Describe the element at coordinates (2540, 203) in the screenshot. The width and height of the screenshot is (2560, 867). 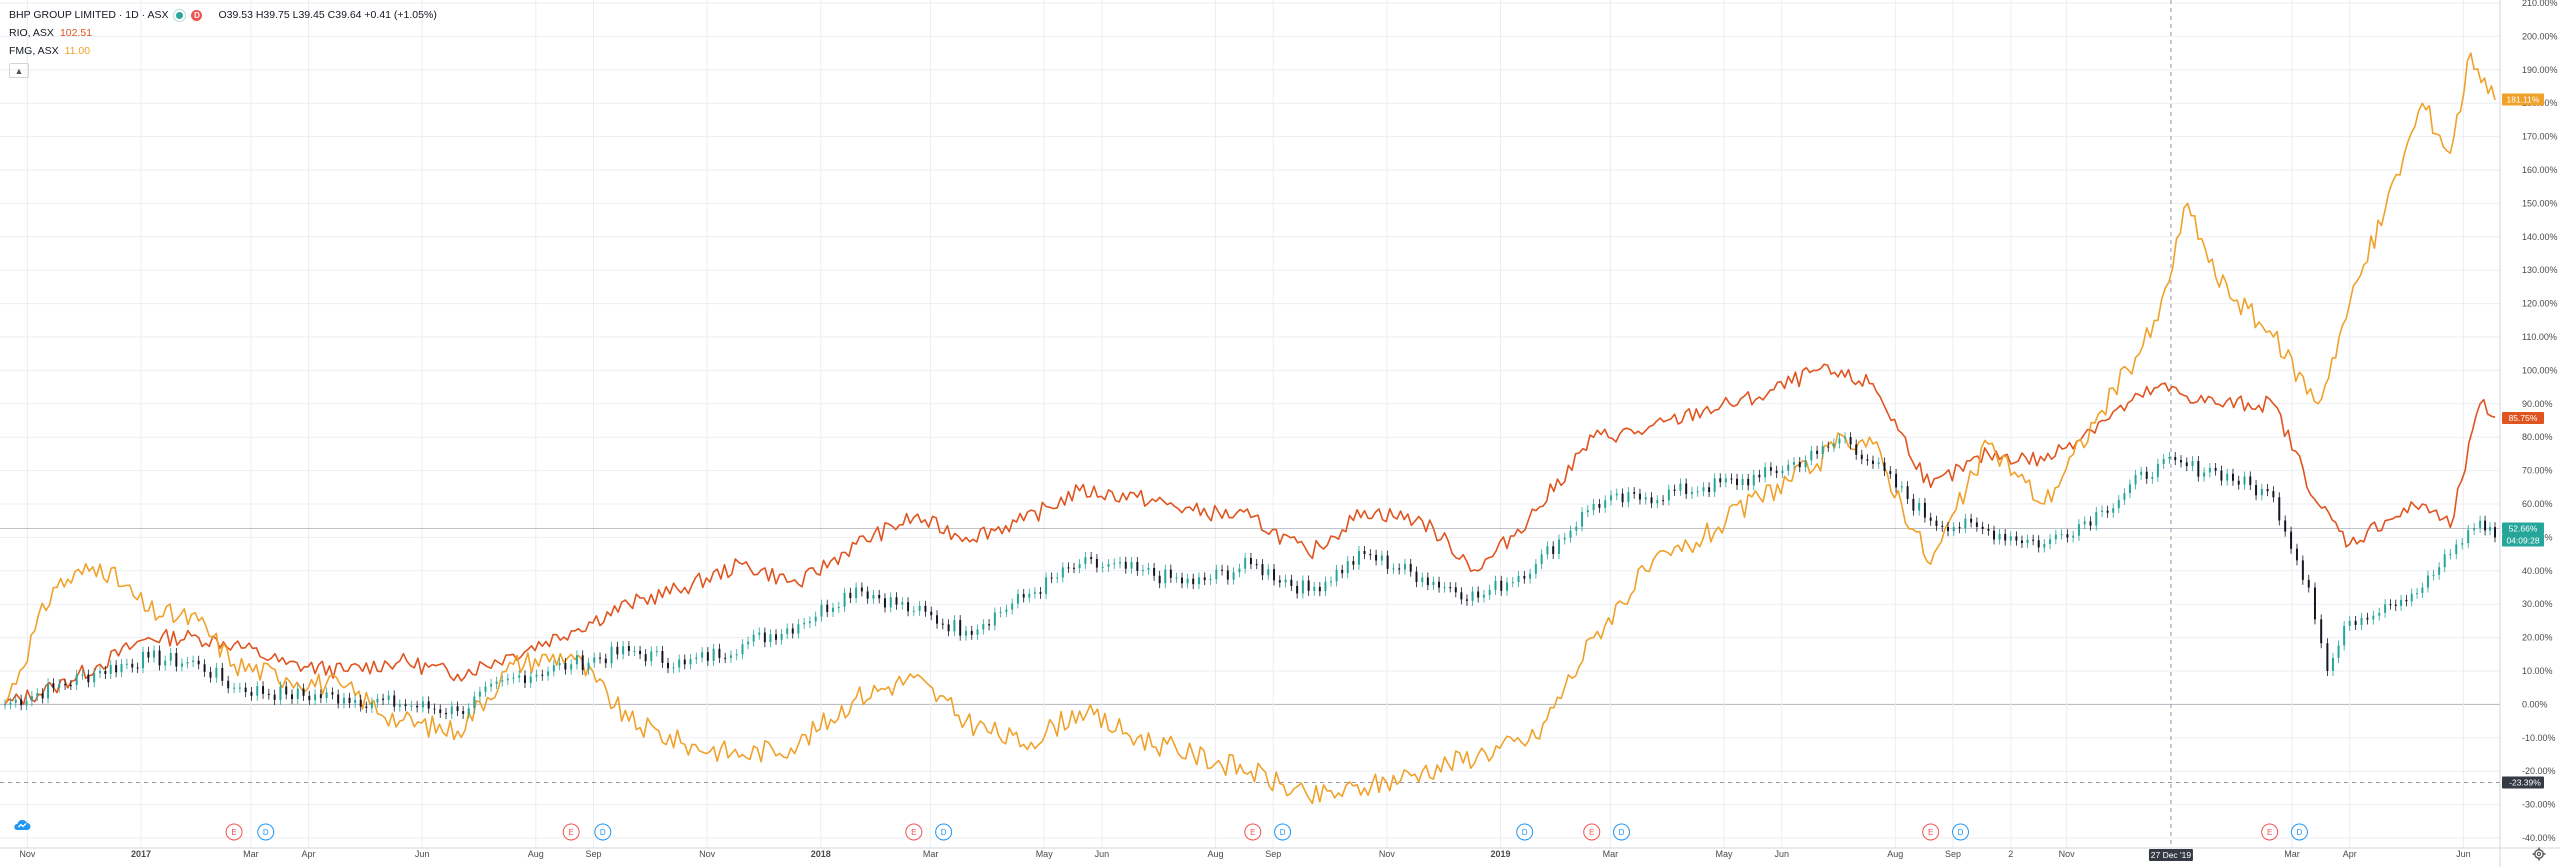
I see `y-tick-label: 150.00%` at that location.